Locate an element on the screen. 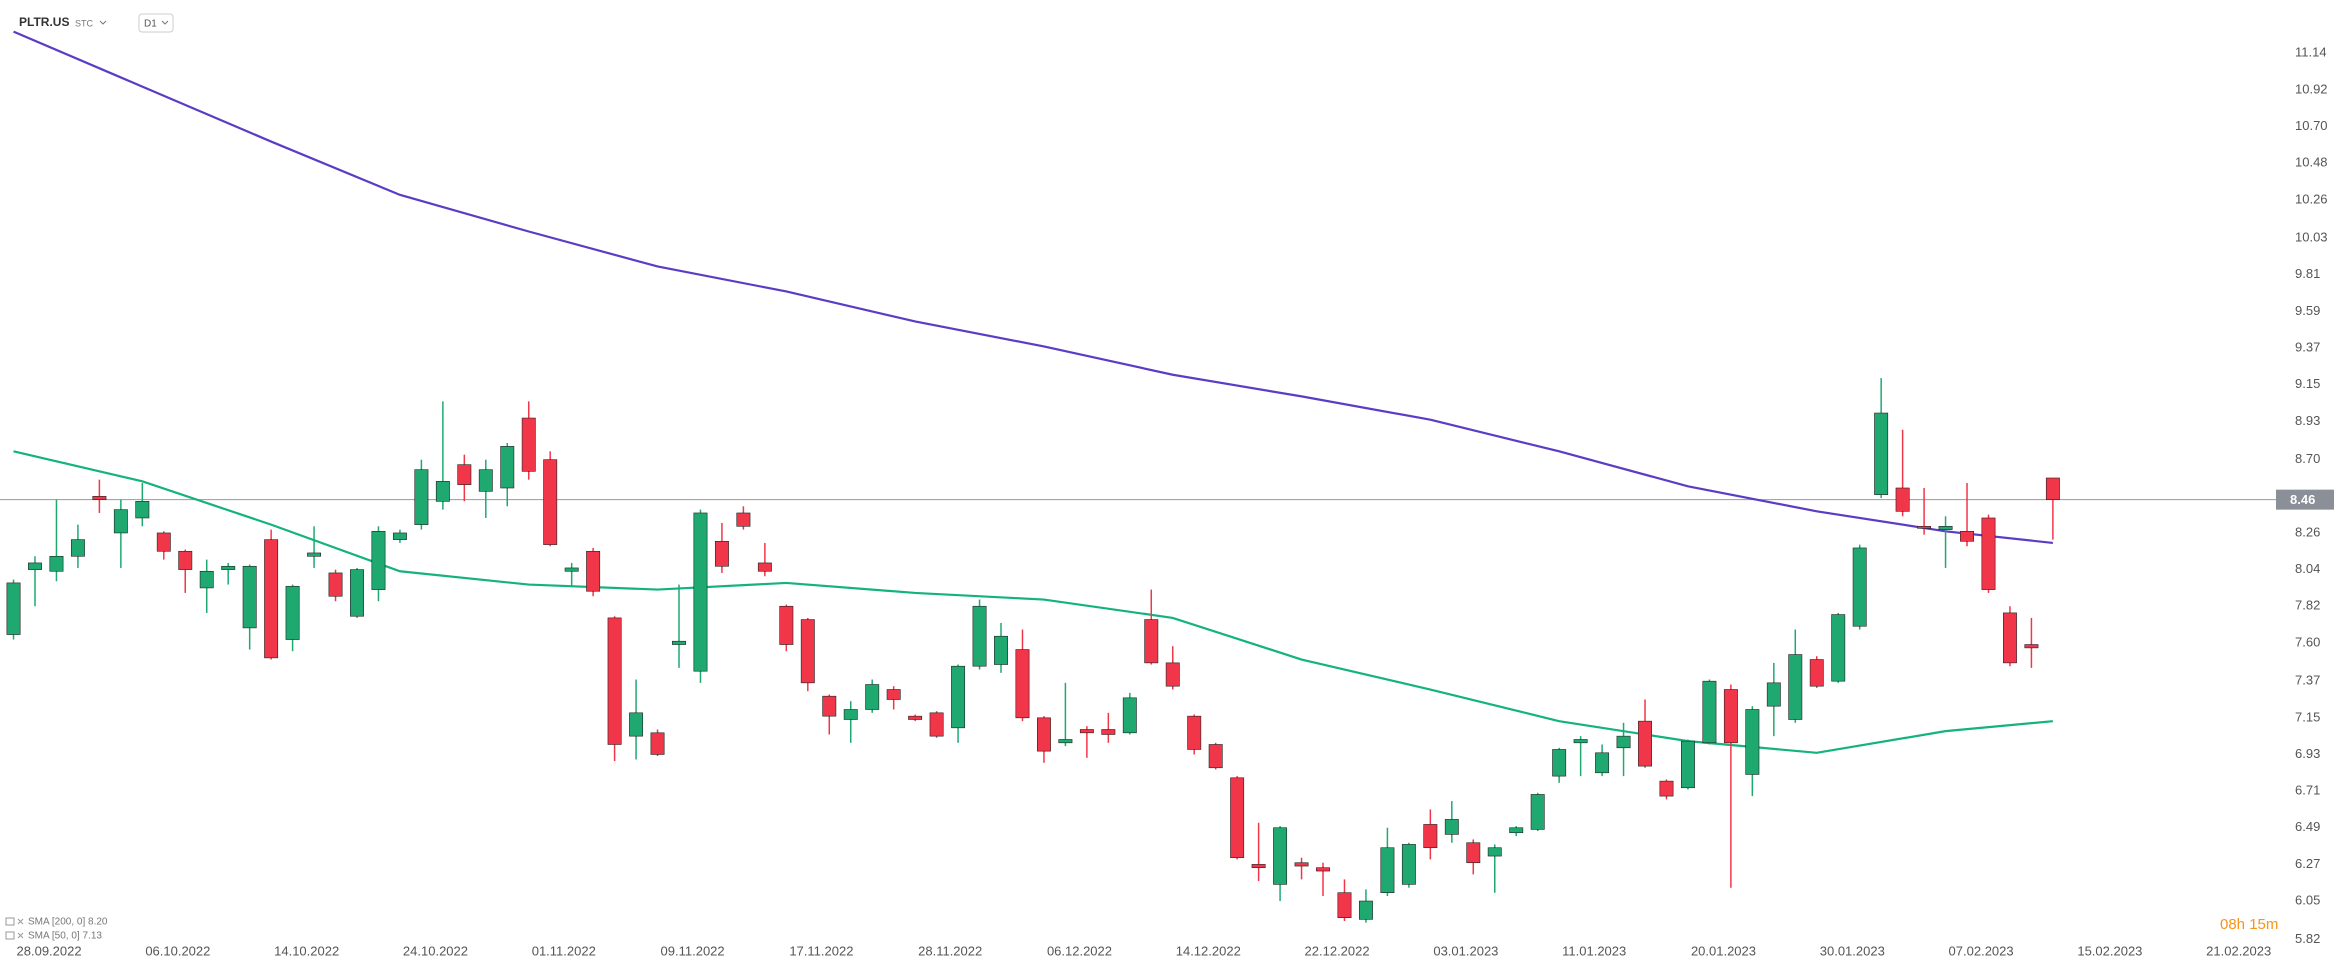 The width and height of the screenshot is (2346, 968). symbol: PLTR.US is located at coordinates (44, 22).